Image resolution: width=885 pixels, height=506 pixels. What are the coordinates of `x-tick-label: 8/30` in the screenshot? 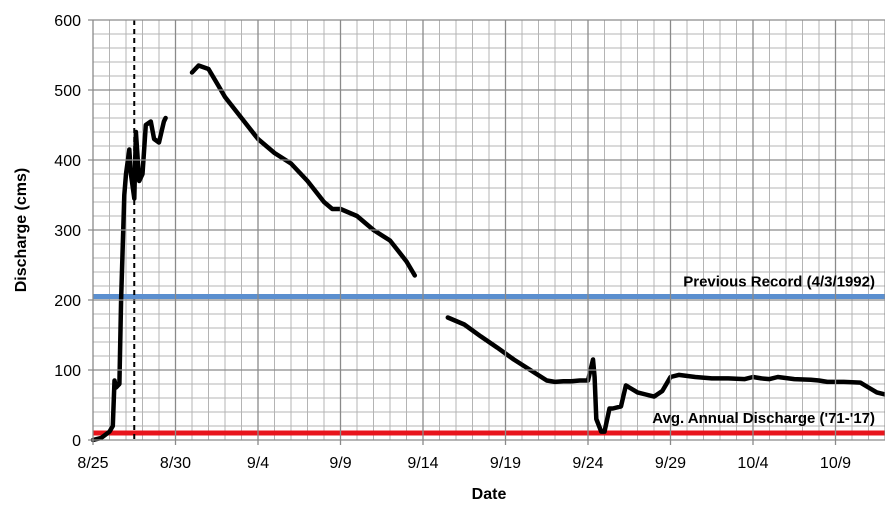 It's located at (175, 463).